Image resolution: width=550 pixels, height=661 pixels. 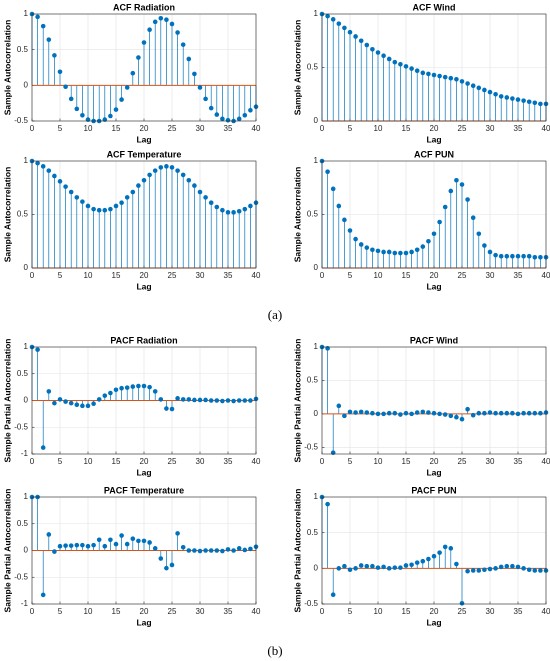 I want to click on y-tick-label: 0.5, so click(x=313, y=214).